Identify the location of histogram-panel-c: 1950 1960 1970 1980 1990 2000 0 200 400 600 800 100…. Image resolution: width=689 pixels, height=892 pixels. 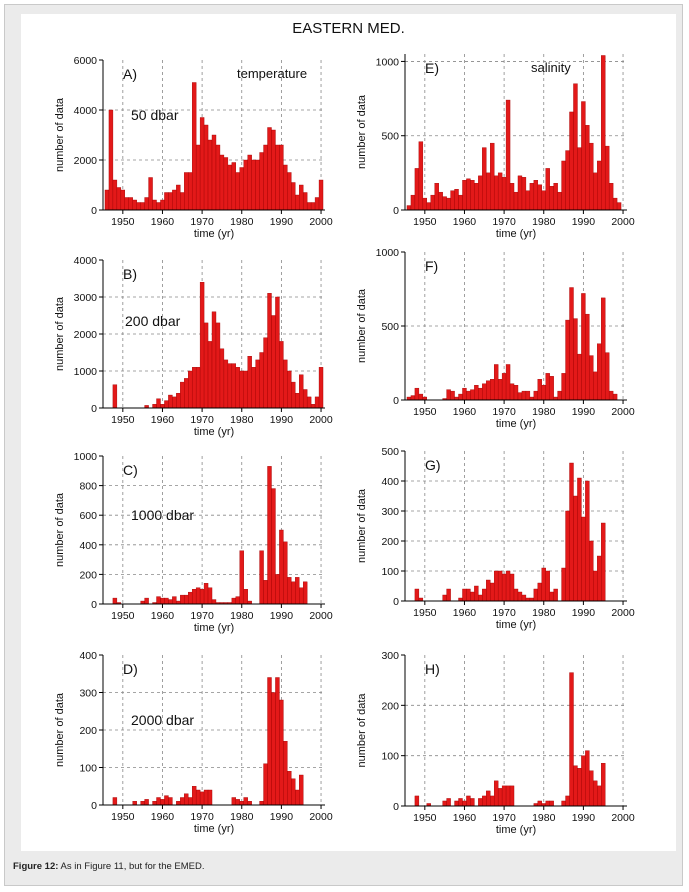
(193, 542).